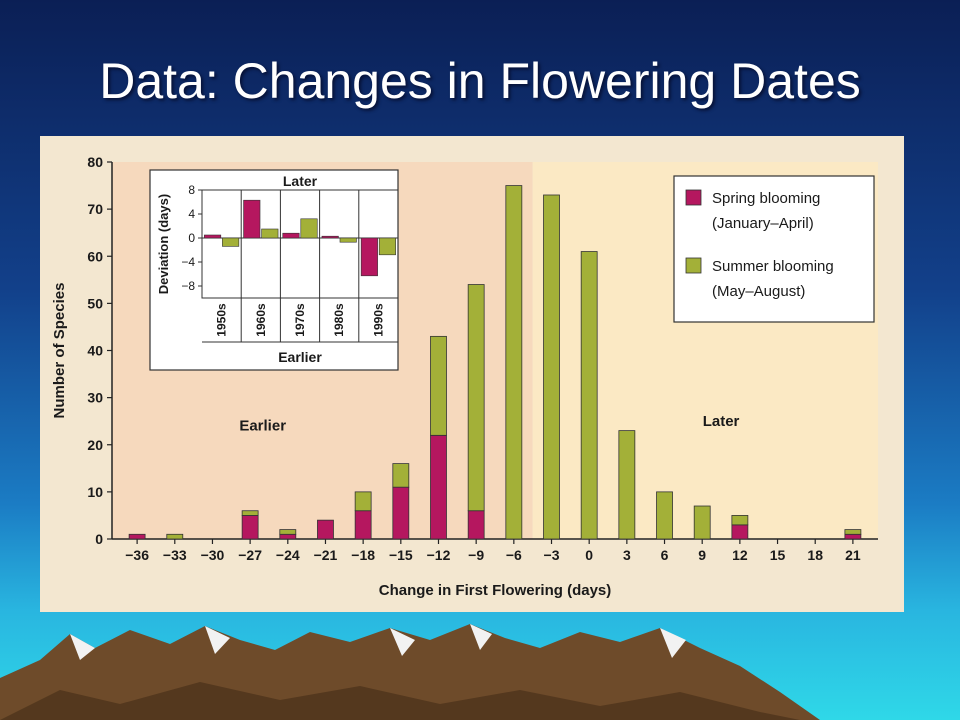 The height and width of the screenshot is (720, 960). Describe the element at coordinates (95, 256) in the screenshot. I see `y-tick-label: 60` at that location.